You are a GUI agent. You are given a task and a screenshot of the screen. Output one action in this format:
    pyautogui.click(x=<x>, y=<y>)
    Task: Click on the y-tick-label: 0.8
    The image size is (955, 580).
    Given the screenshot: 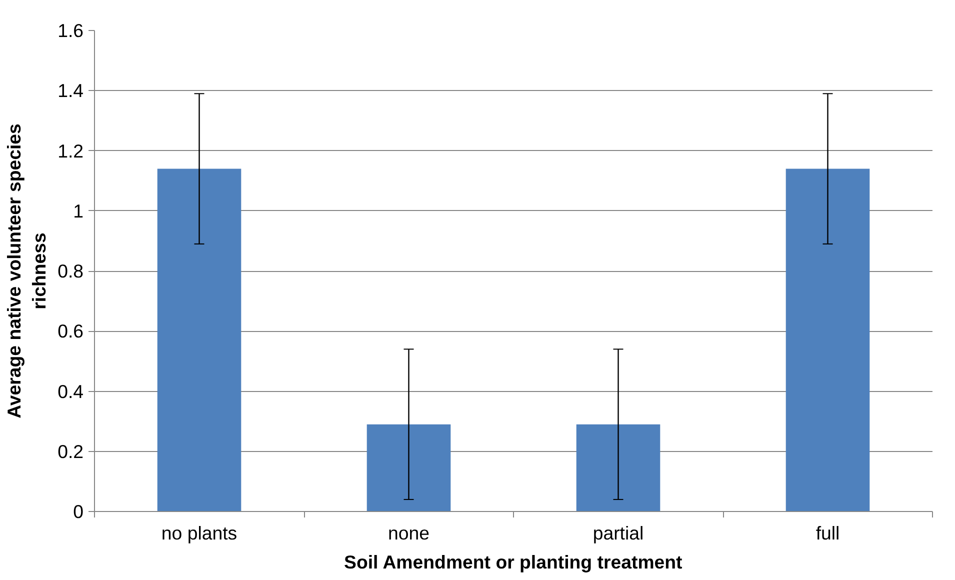 What is the action you would take?
    pyautogui.click(x=71, y=271)
    